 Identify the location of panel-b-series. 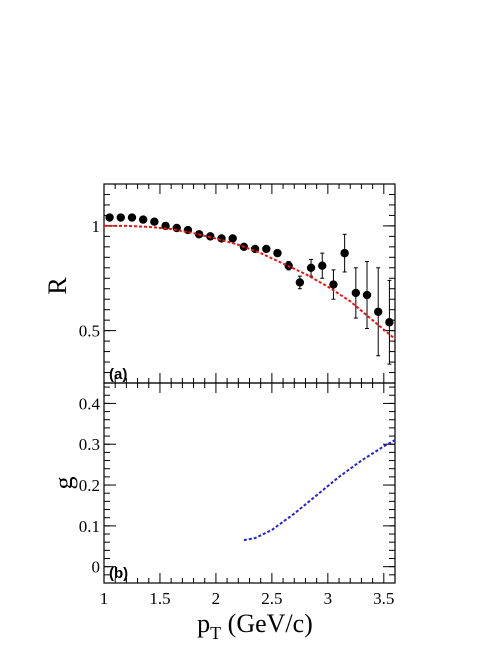
(319, 490).